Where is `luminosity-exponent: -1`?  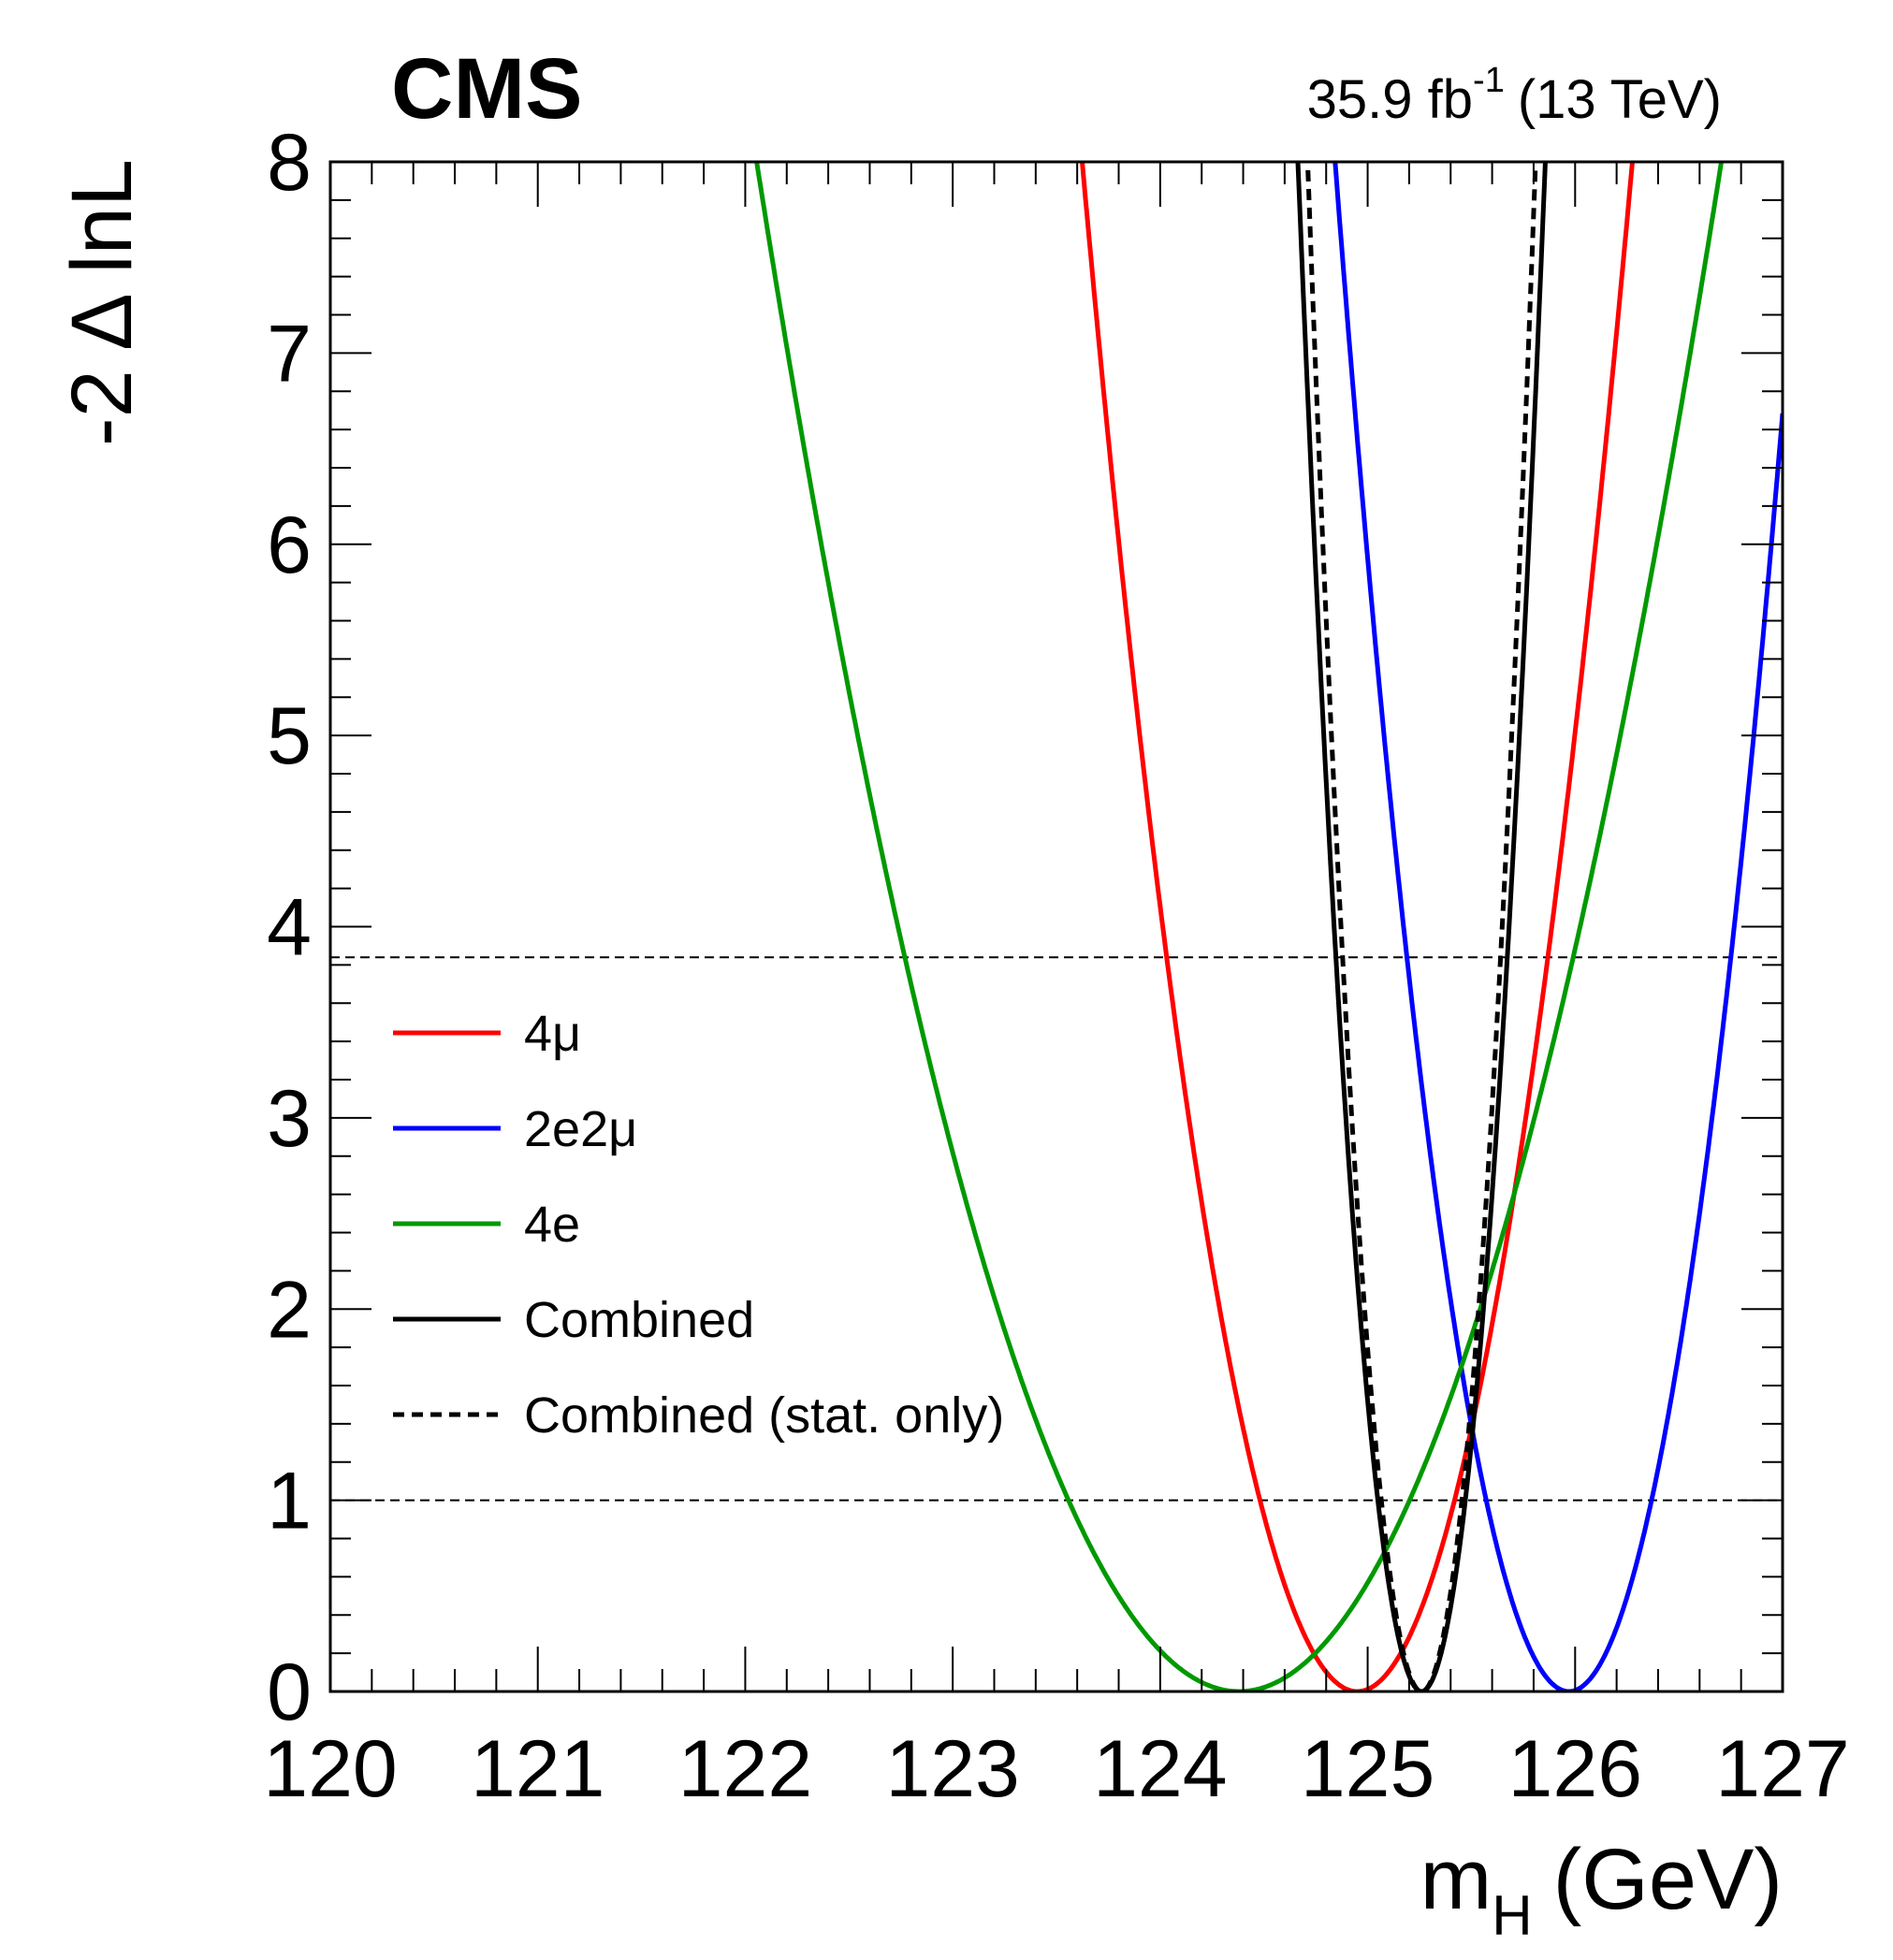
luminosity-exponent: -1 is located at coordinates (1489, 80).